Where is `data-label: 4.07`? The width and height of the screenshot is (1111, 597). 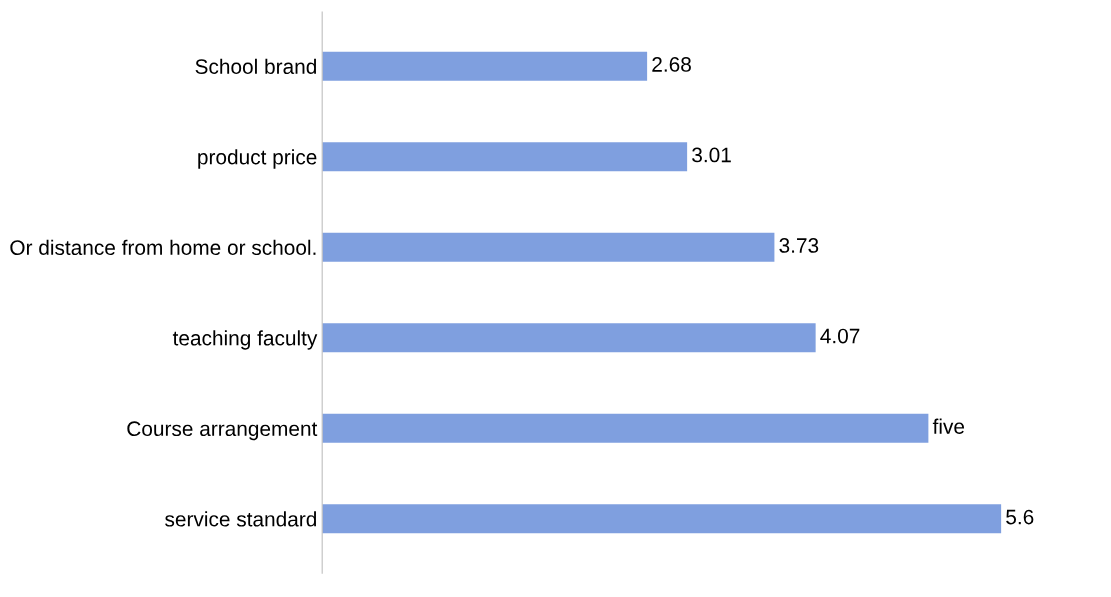
data-label: 4.07 is located at coordinates (840, 336).